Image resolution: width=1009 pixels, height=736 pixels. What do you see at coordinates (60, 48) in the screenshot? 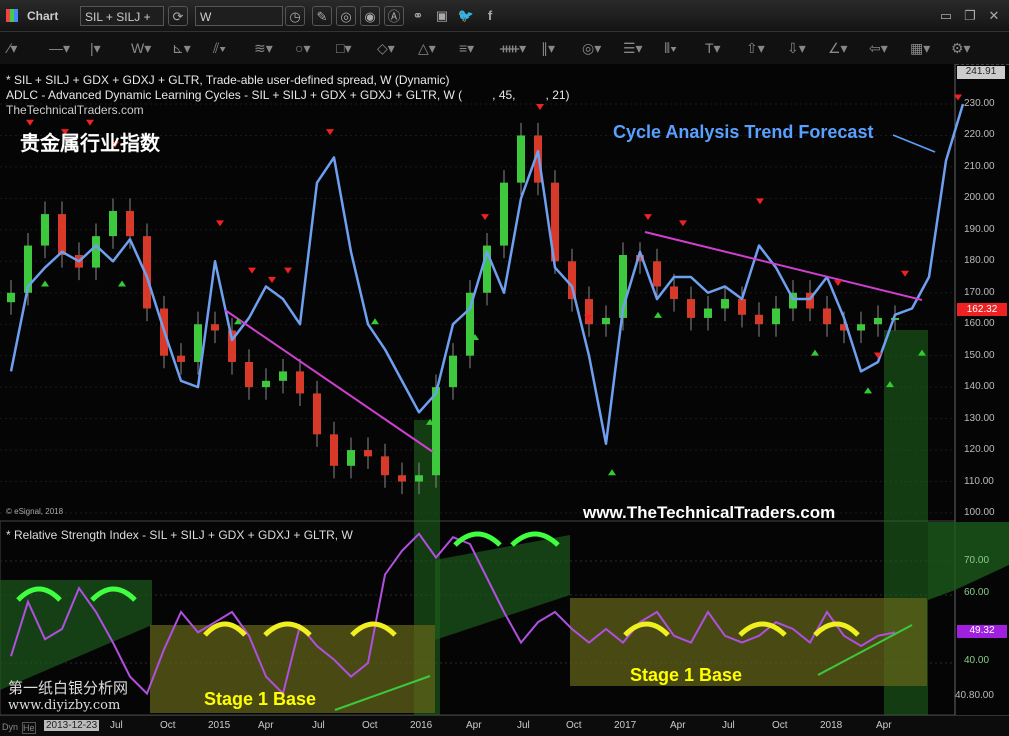
I see `horizontal-line-tool-icon: —▾` at bounding box center [60, 48].